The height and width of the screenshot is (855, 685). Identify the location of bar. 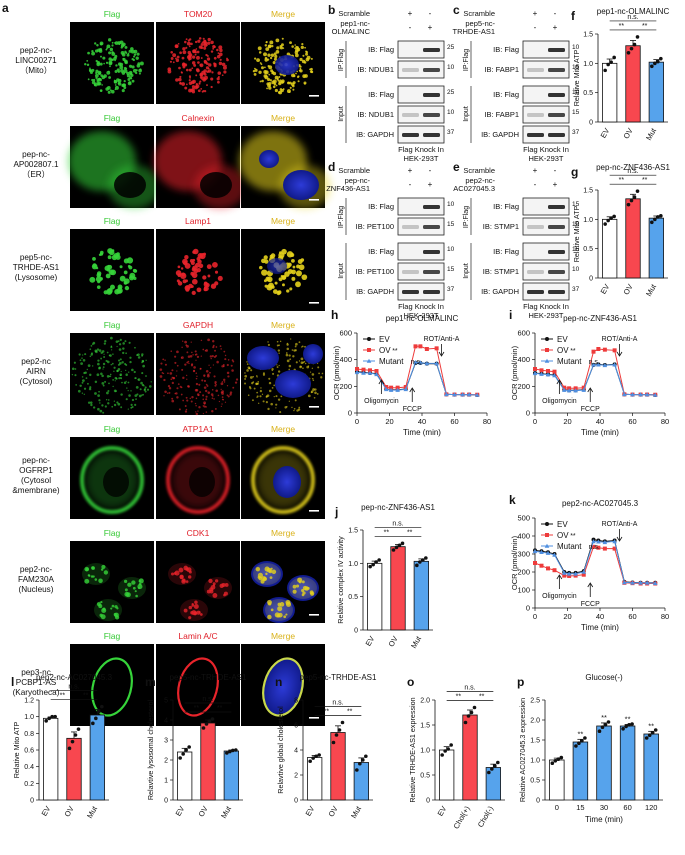
(361, 781).